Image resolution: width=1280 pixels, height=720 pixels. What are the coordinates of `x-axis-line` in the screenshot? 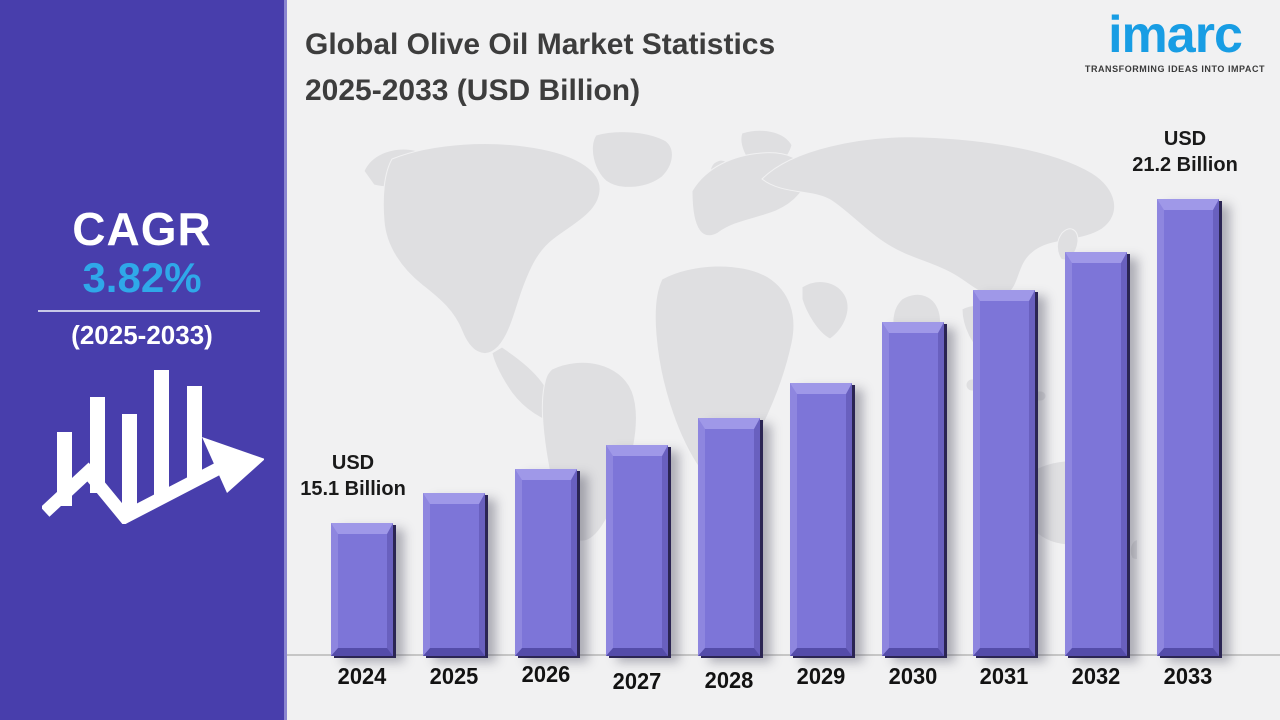 It's located at (783, 655).